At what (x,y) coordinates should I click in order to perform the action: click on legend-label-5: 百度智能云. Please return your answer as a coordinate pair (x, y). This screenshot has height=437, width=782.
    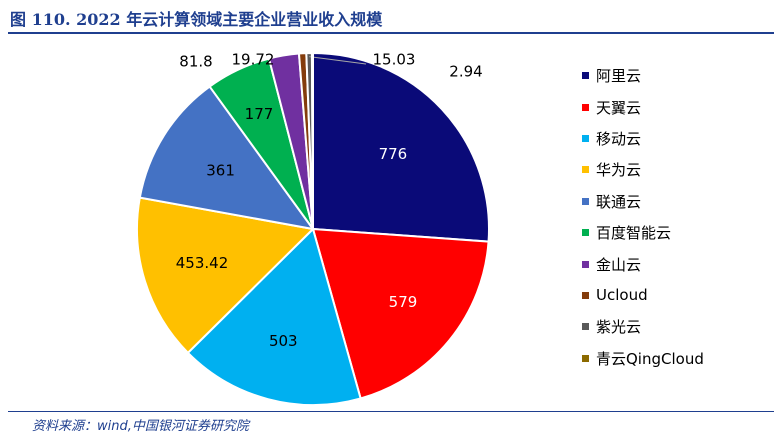
    Looking at the image, I should click on (634, 233).